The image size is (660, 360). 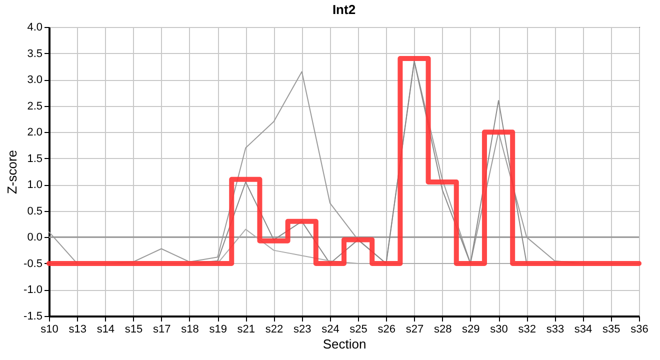 I want to click on x-tick-label: s23, so click(x=302, y=330).